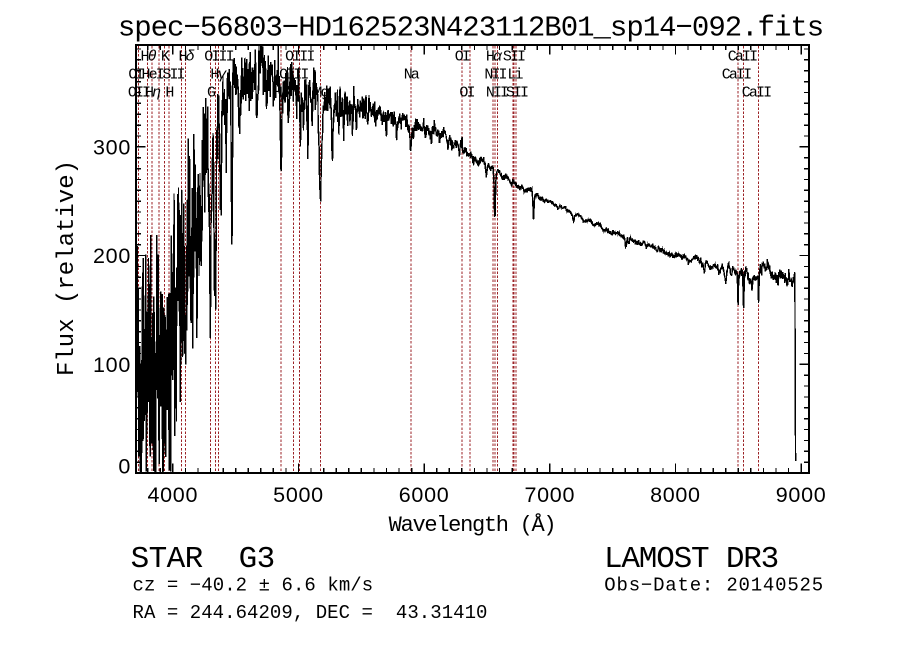 The height and width of the screenshot is (649, 900). I want to click on svg-text: H, so click(169, 93).